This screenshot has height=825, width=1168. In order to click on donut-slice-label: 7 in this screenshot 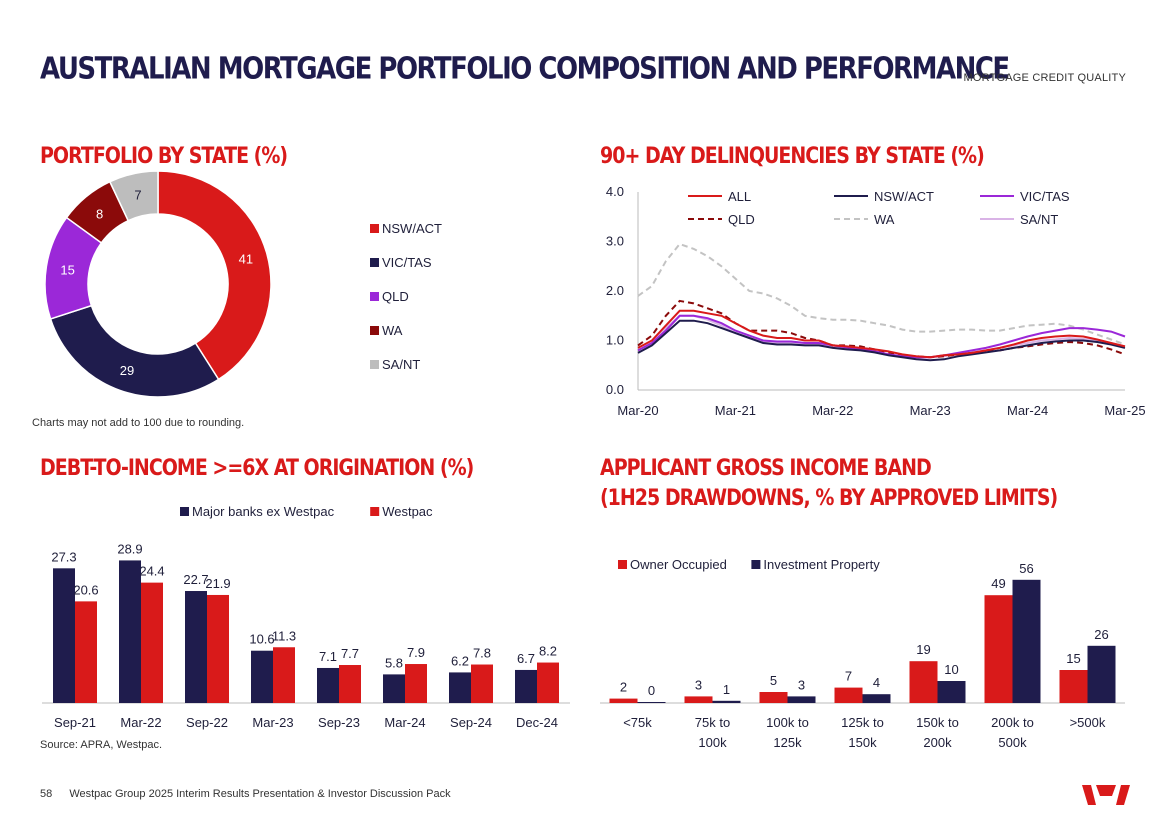, I will do `click(137, 195)`.